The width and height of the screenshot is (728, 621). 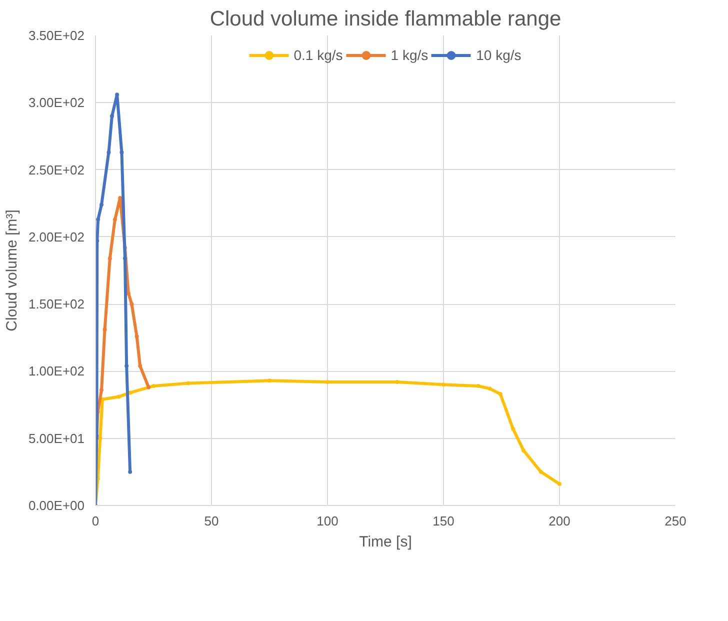 What do you see at coordinates (56, 35) in the screenshot?
I see `y-tick-label: 3.50E+02` at bounding box center [56, 35].